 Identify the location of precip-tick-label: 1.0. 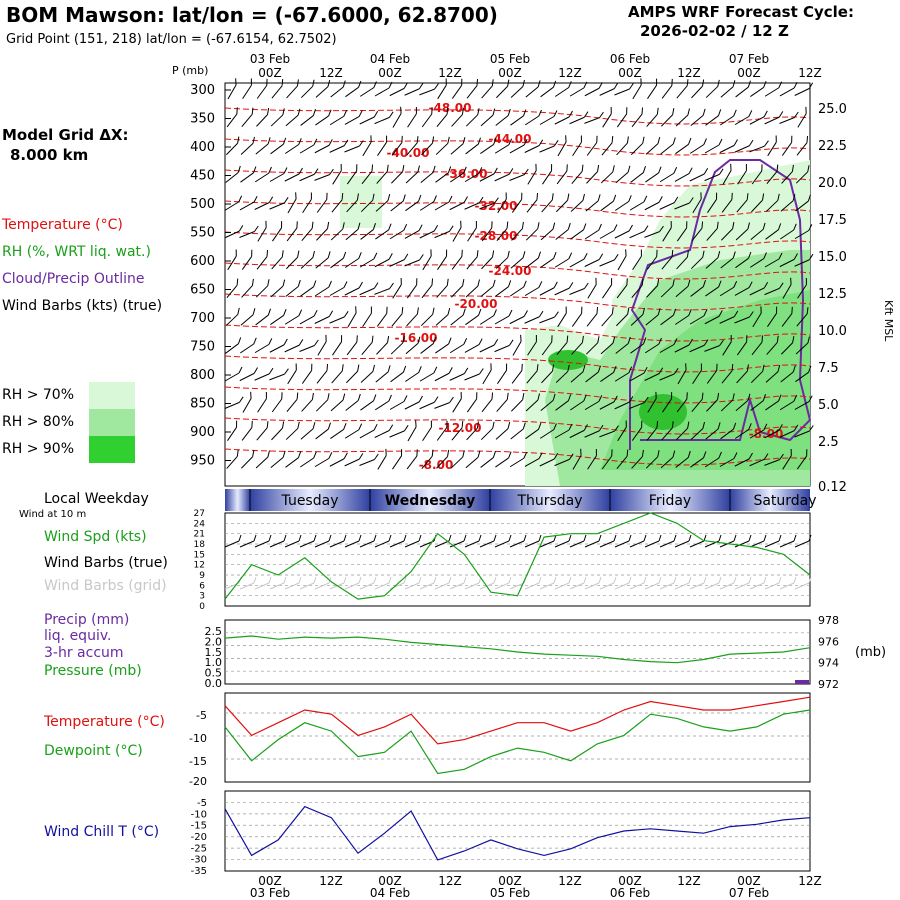
(214, 662).